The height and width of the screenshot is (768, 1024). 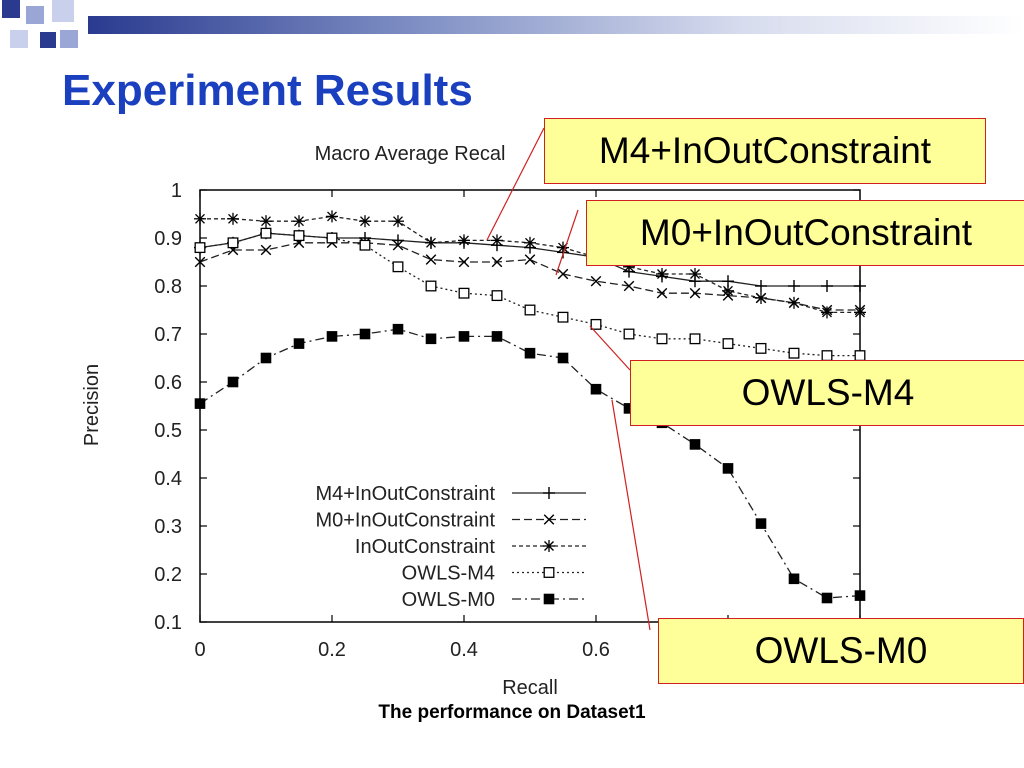 I want to click on series-owls-m4, so click(x=530, y=294).